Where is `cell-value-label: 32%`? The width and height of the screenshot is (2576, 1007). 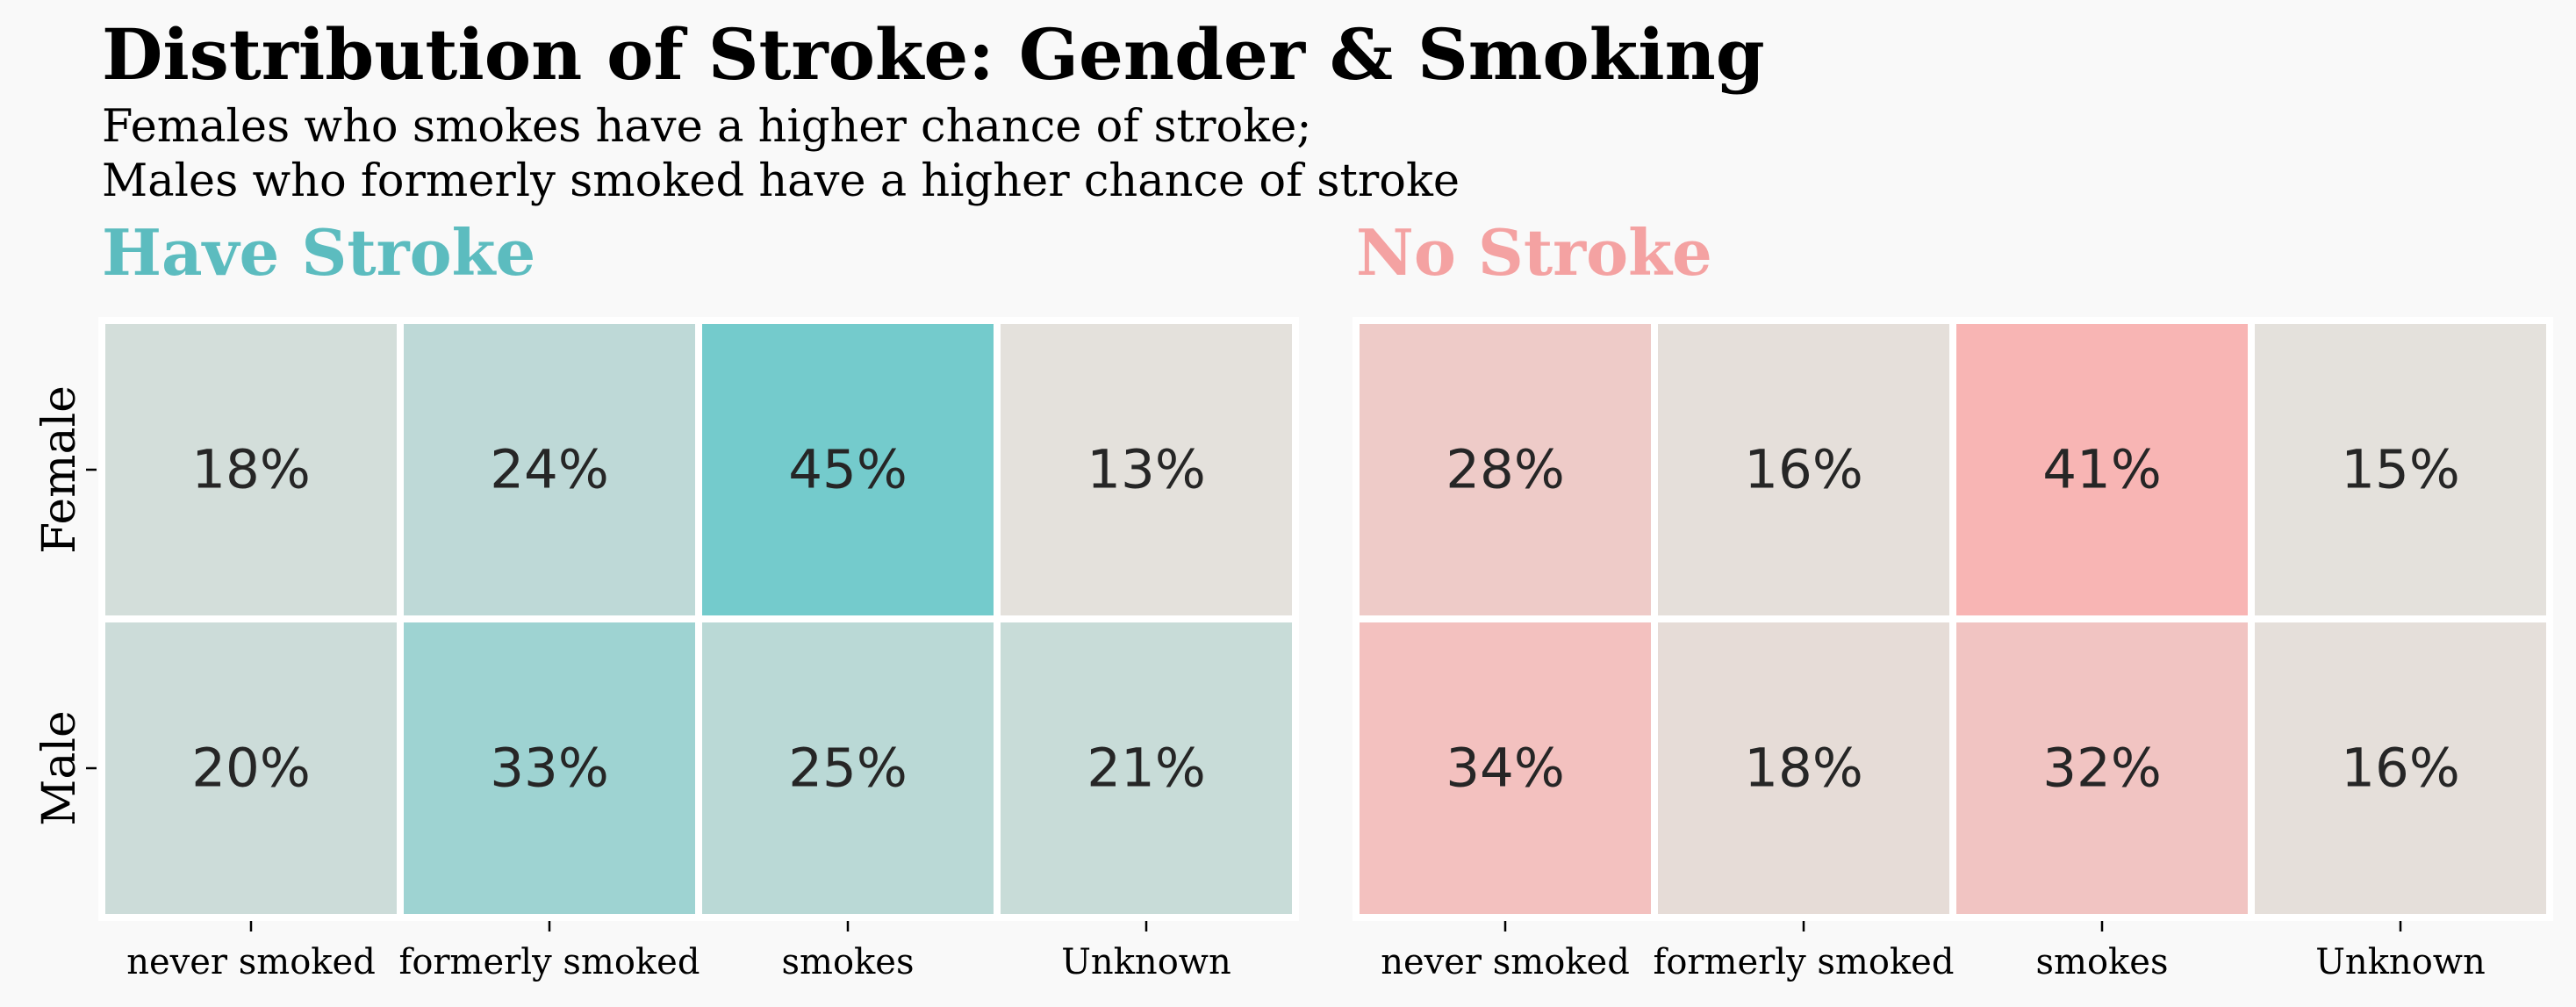
cell-value-label: 32% is located at coordinates (2102, 768).